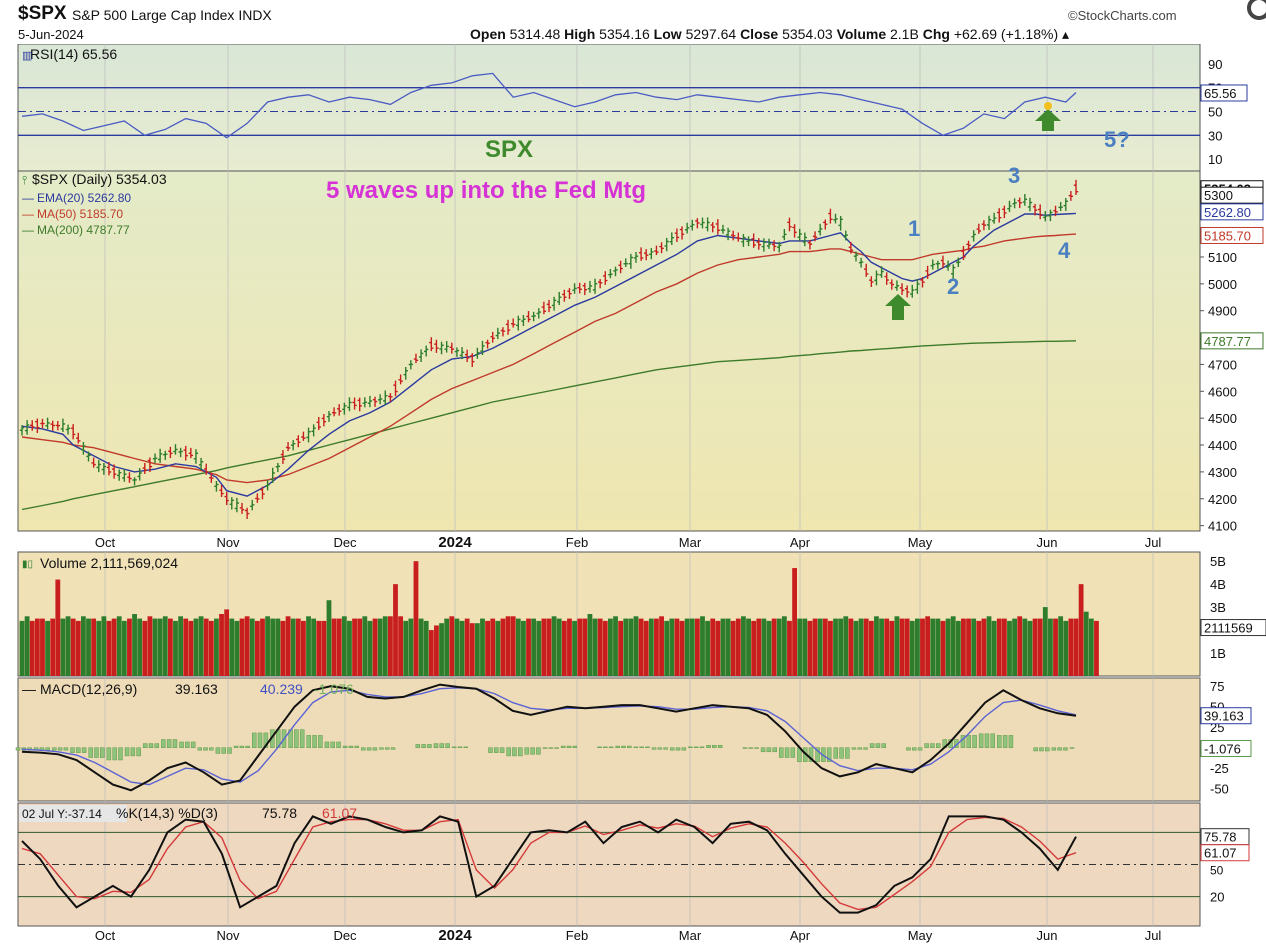  What do you see at coordinates (62, 814) in the screenshot?
I see `crosshair-readout: 02 Jul Y:-37.14` at bounding box center [62, 814].